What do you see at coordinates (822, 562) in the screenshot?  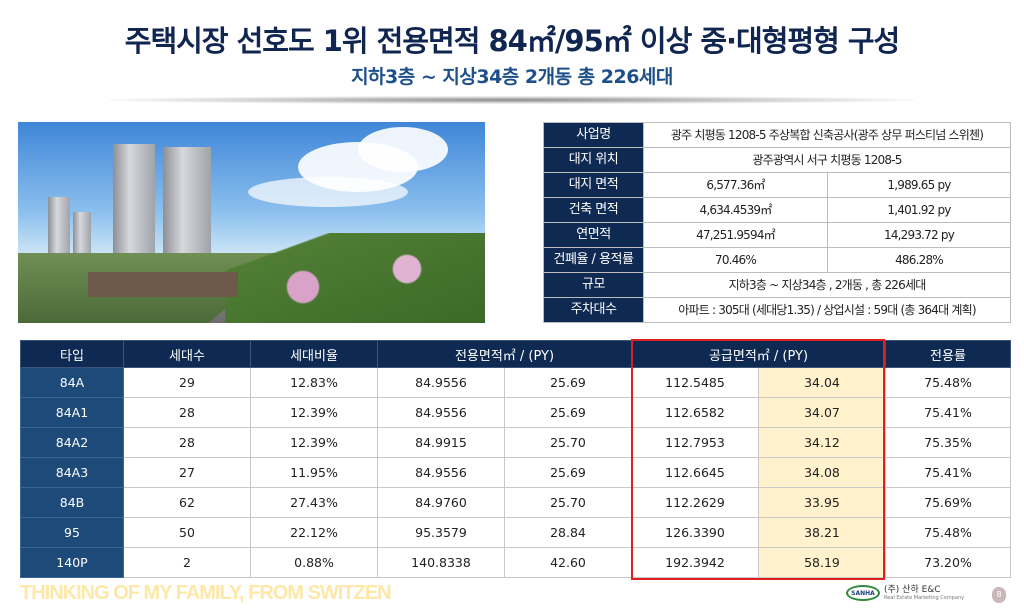 I see `cell-supply-py: 58.19` at bounding box center [822, 562].